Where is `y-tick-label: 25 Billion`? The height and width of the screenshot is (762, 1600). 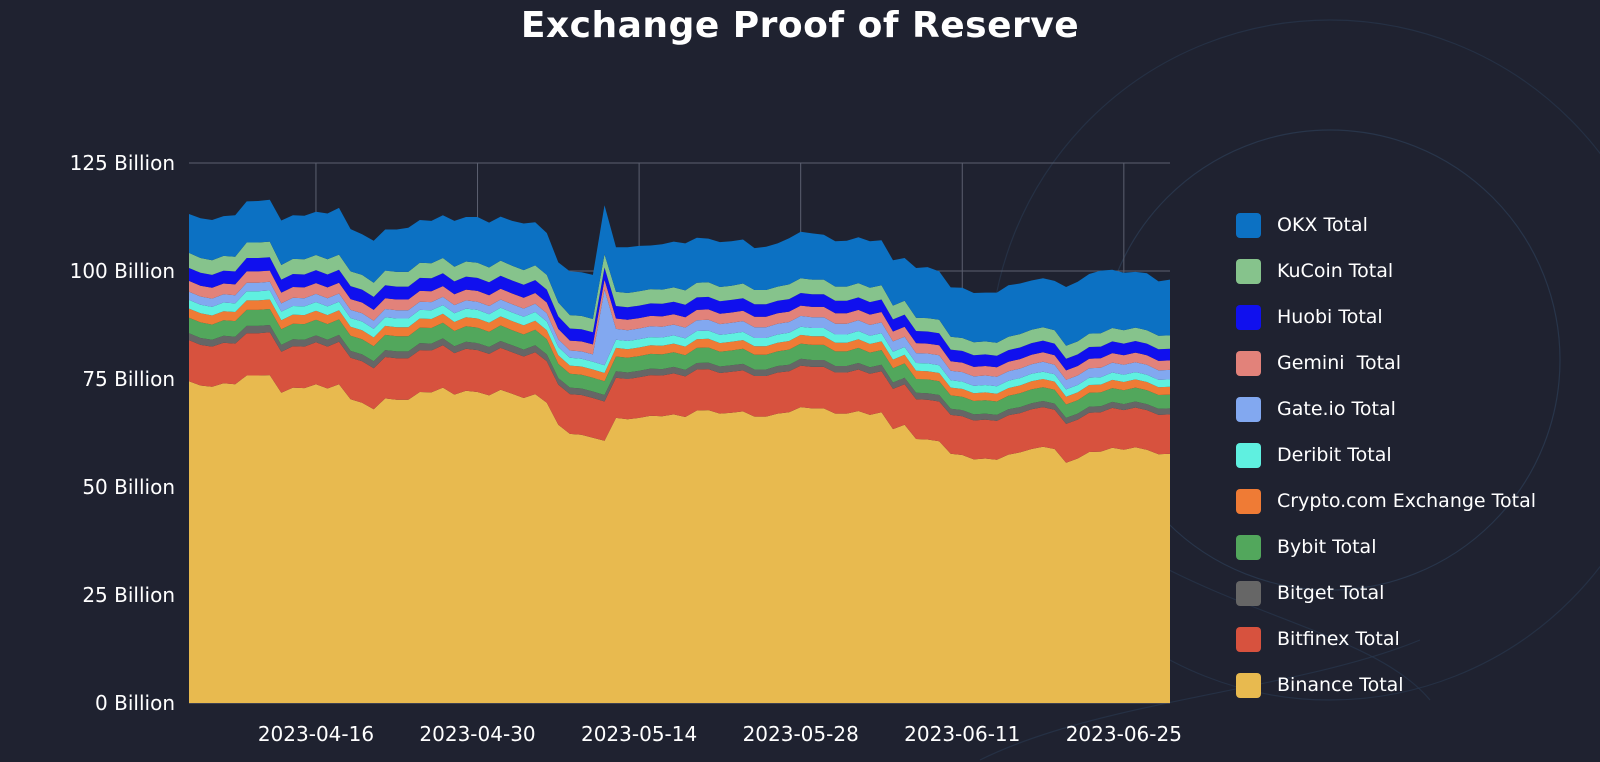
y-tick-label: 25 Billion is located at coordinates (128, 595).